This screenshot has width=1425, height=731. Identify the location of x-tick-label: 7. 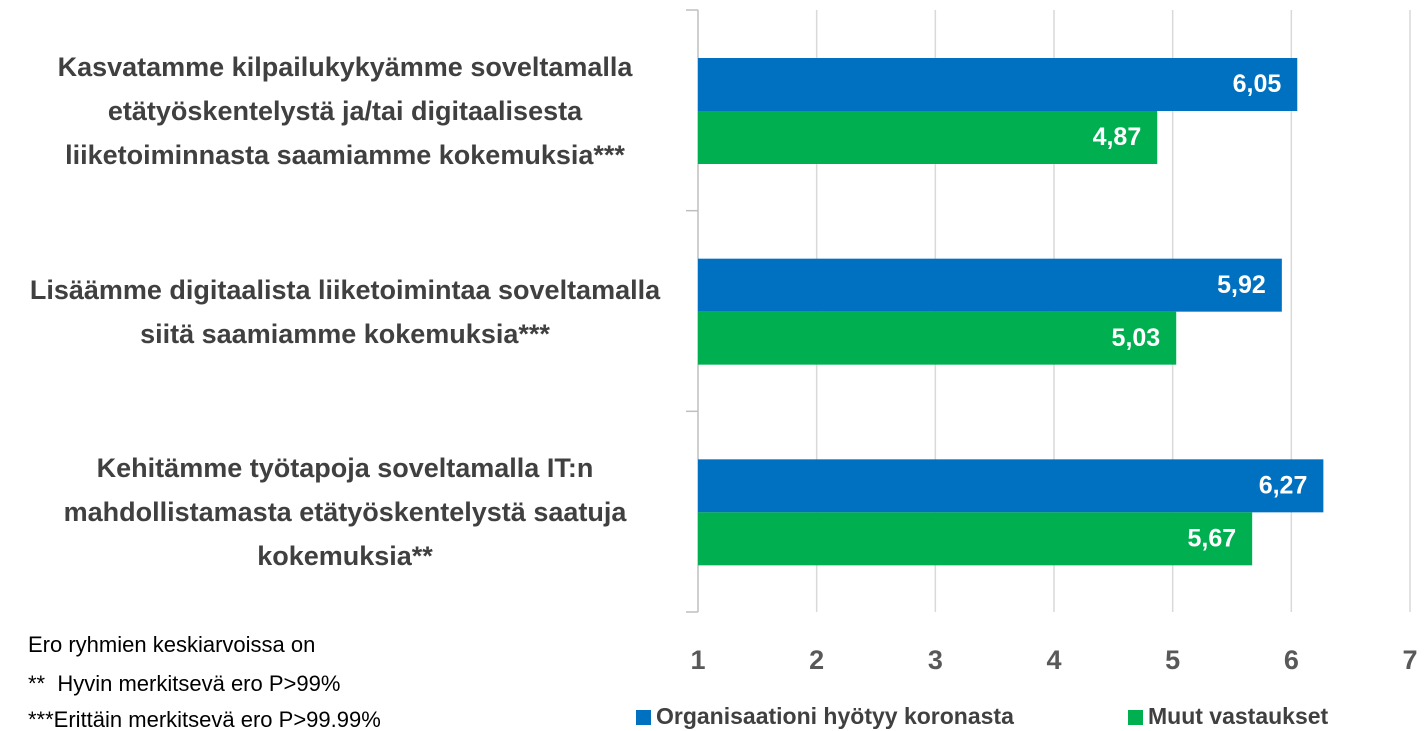
(1409, 660).